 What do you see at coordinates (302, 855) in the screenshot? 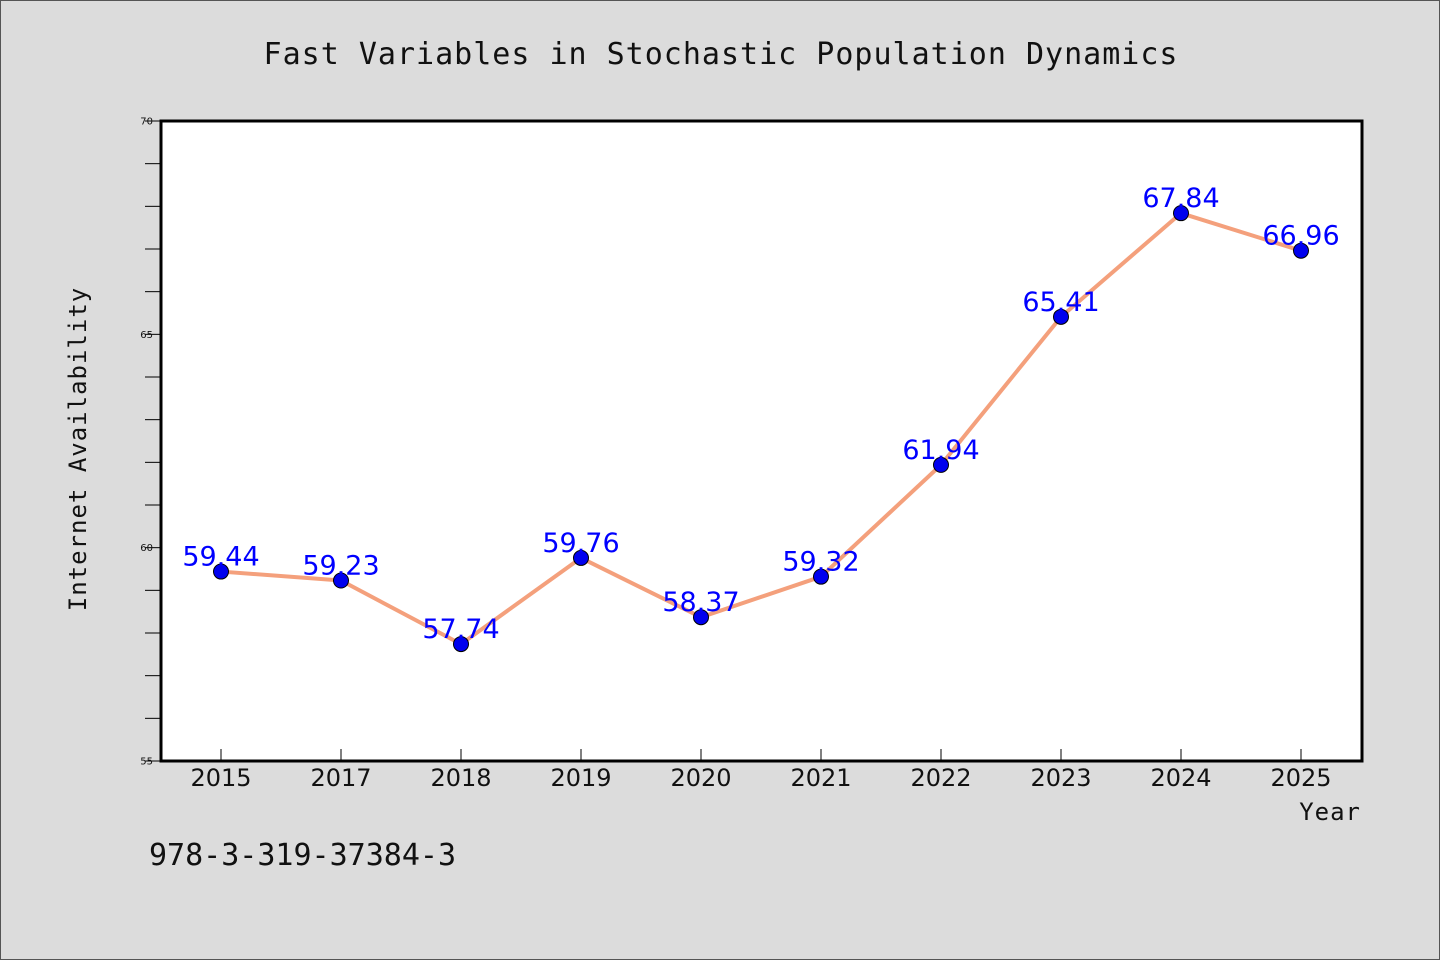
I see `footer-isbn: 978-3-319-37384-3` at bounding box center [302, 855].